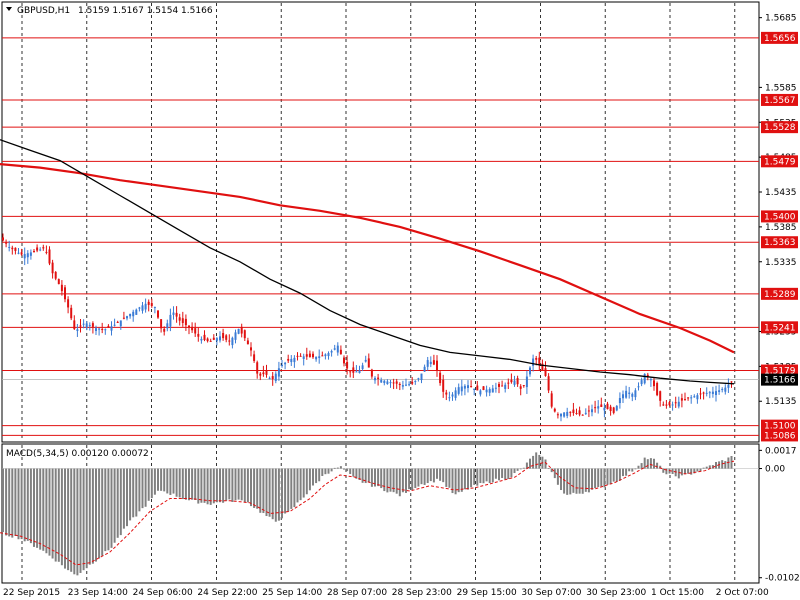  I want to click on macd-tick-label: 0.0017, so click(781, 451).